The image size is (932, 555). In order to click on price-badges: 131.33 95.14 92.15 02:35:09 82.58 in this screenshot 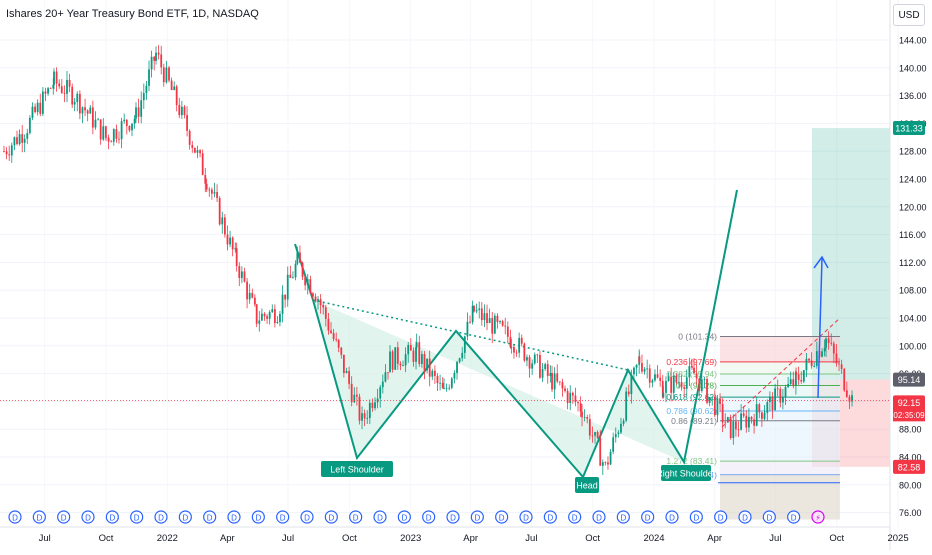, I will do `click(909, 297)`.